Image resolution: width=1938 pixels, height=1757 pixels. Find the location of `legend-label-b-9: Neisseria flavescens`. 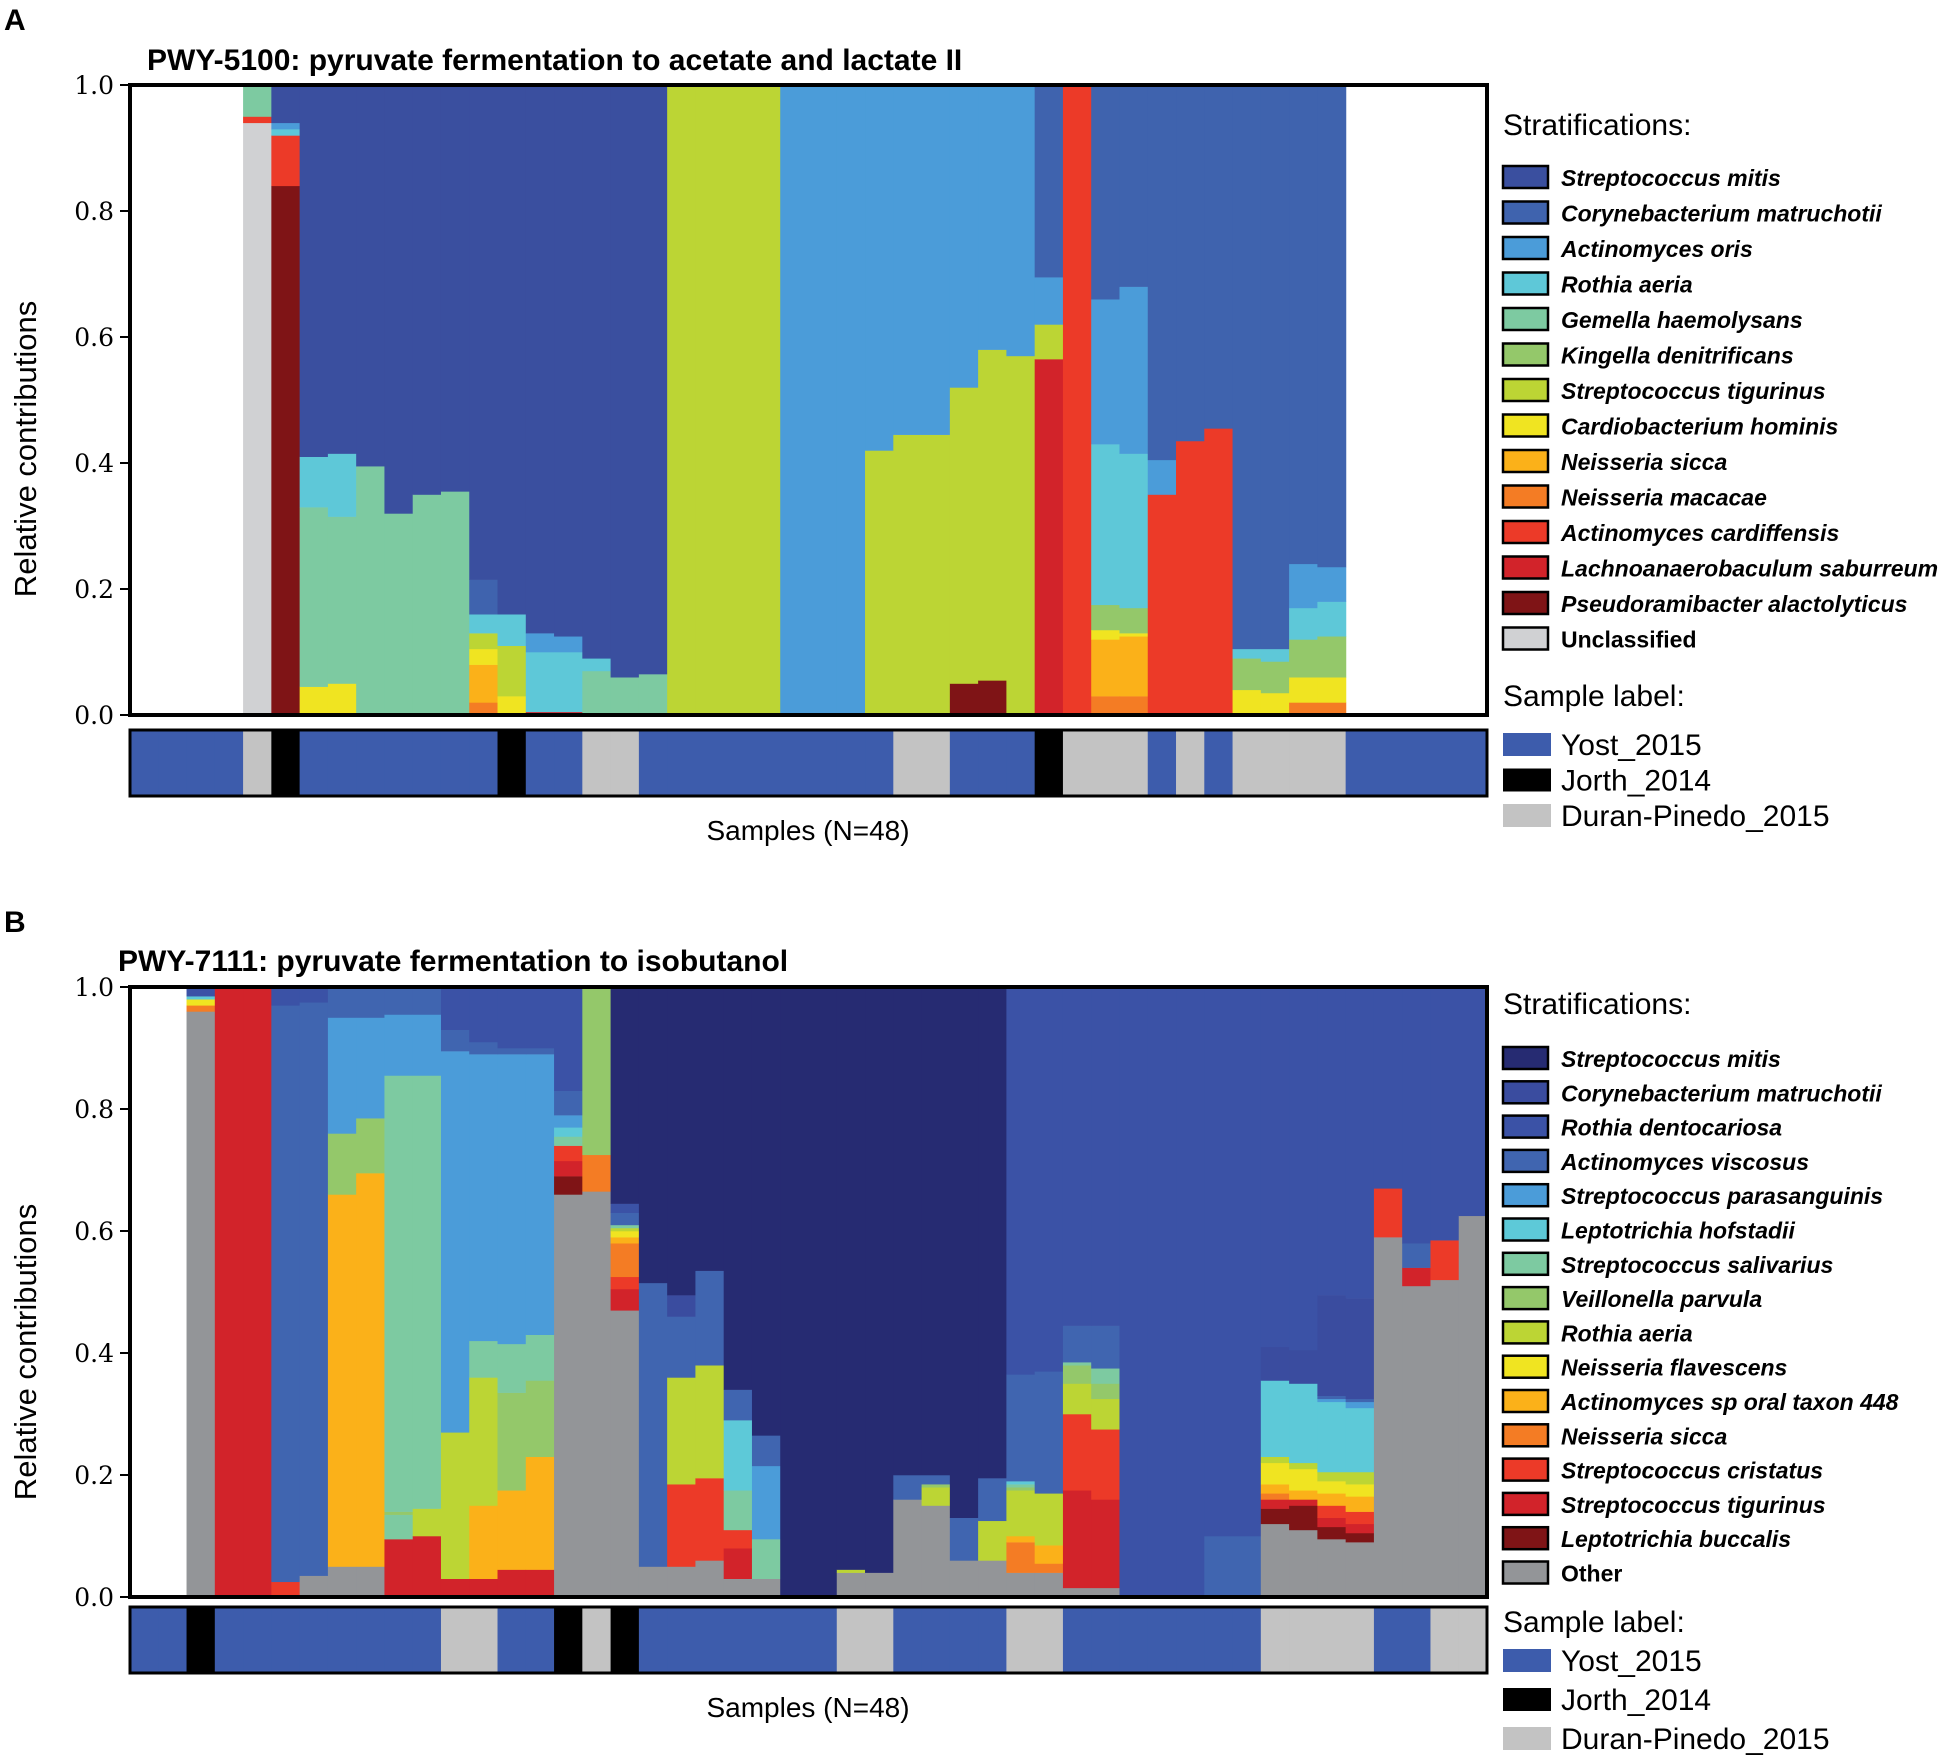

legend-label-b-9: Neisseria flavescens is located at coordinates (1674, 1368).